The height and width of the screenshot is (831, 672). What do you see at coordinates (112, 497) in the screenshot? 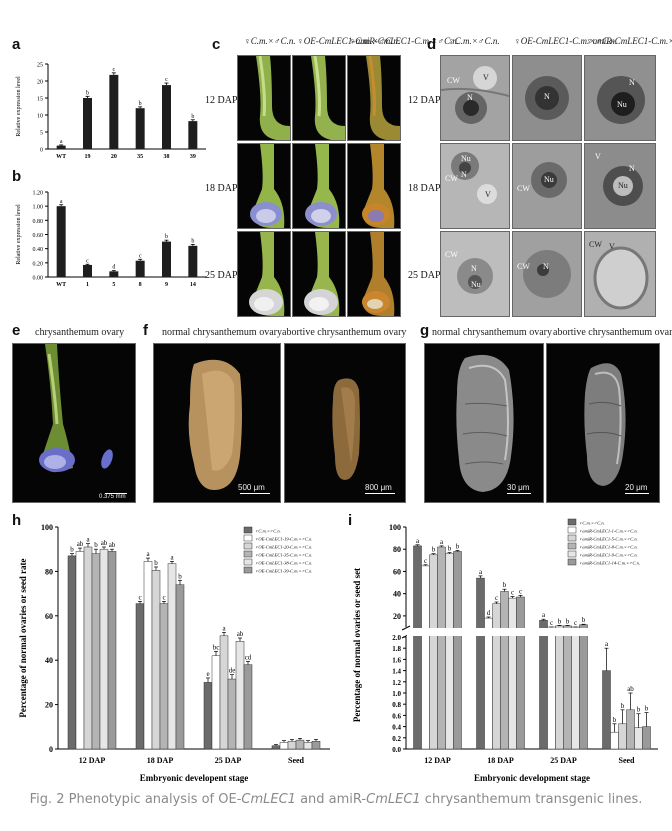
I see `e-scale-text: 0.375 mm` at bounding box center [112, 497].